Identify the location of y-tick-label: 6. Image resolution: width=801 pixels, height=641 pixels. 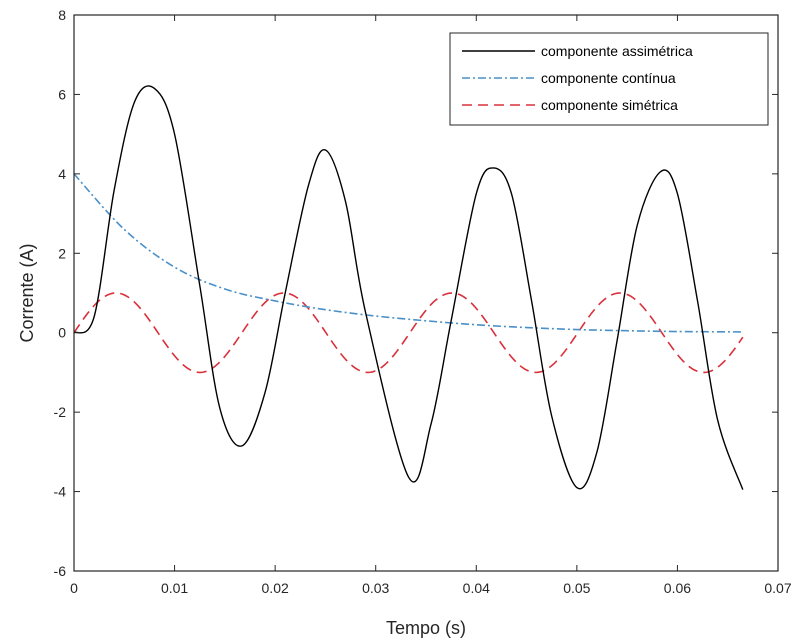
(62, 94).